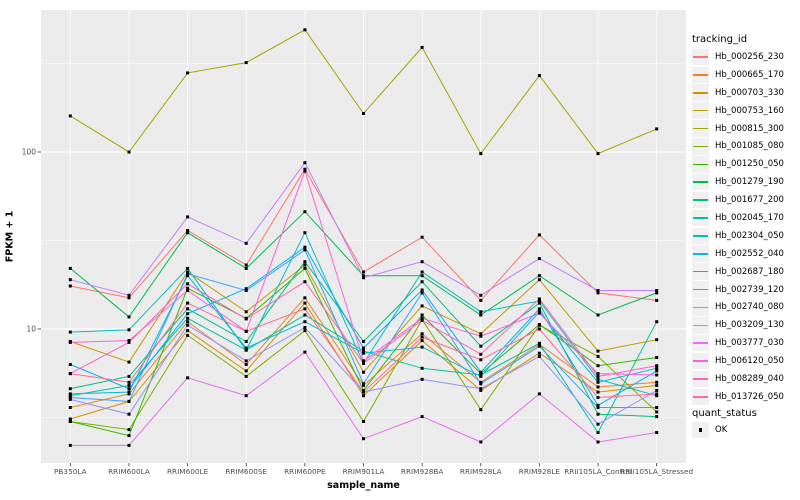  What do you see at coordinates (422, 471) in the screenshot?
I see `x-tick-label: RRIM928BA` at bounding box center [422, 471].